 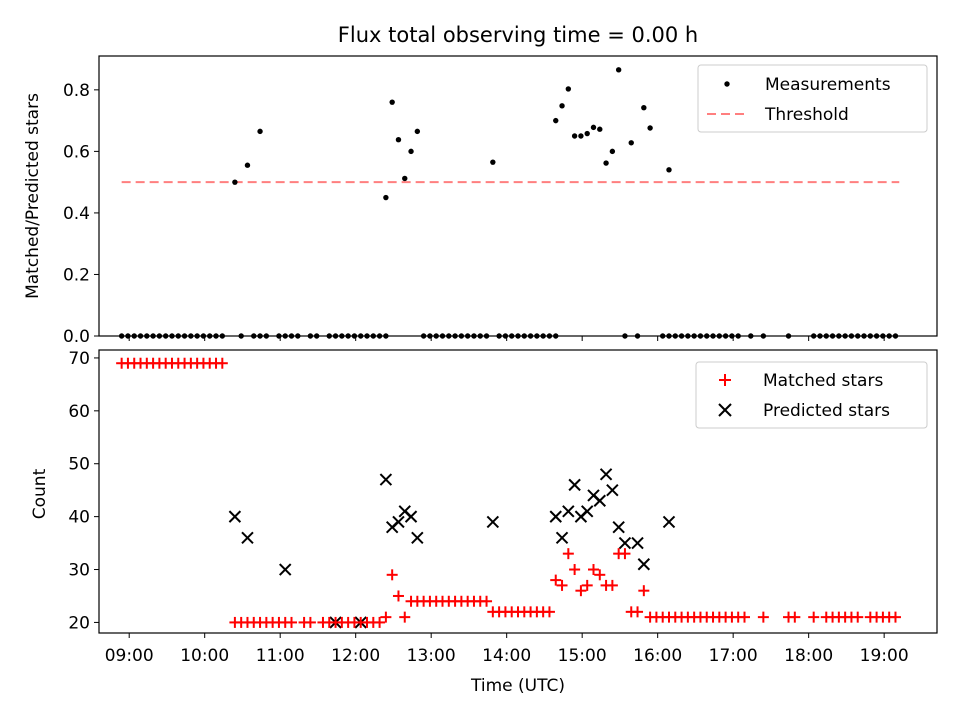 What do you see at coordinates (808, 656) in the screenshot?
I see `x-tick-label: 18:00` at bounding box center [808, 656].